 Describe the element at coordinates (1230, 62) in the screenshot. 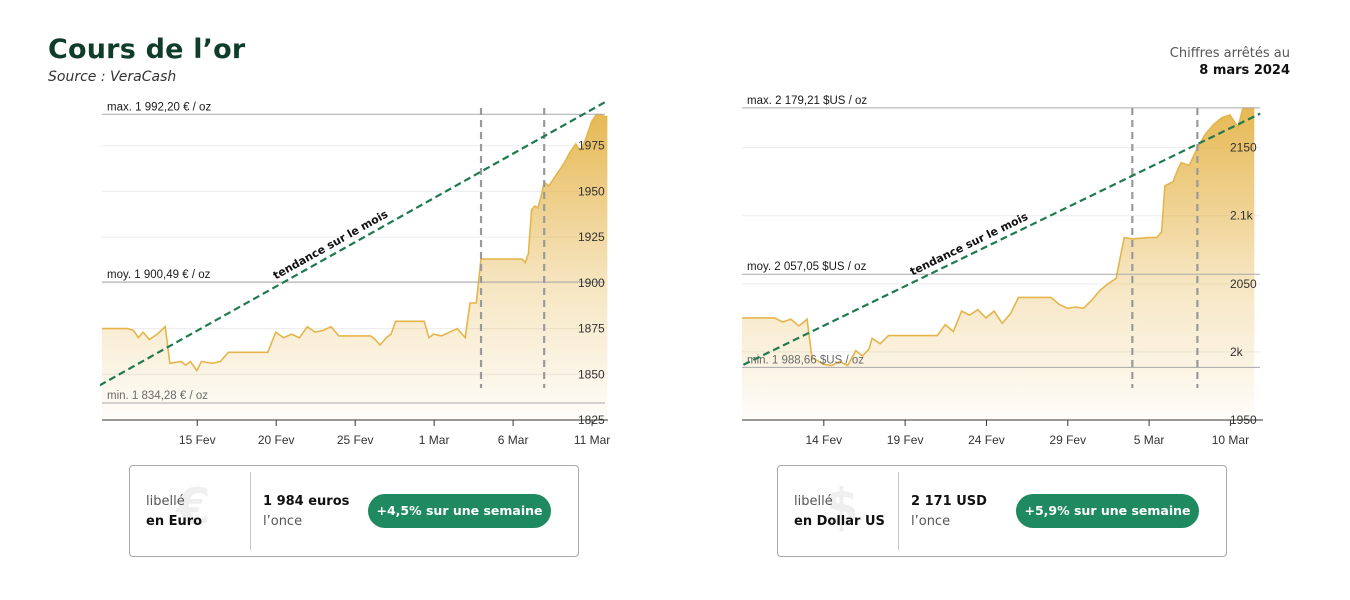

I see `as-of-date: Chiffres arrêtés au 8 mars 2024` at that location.